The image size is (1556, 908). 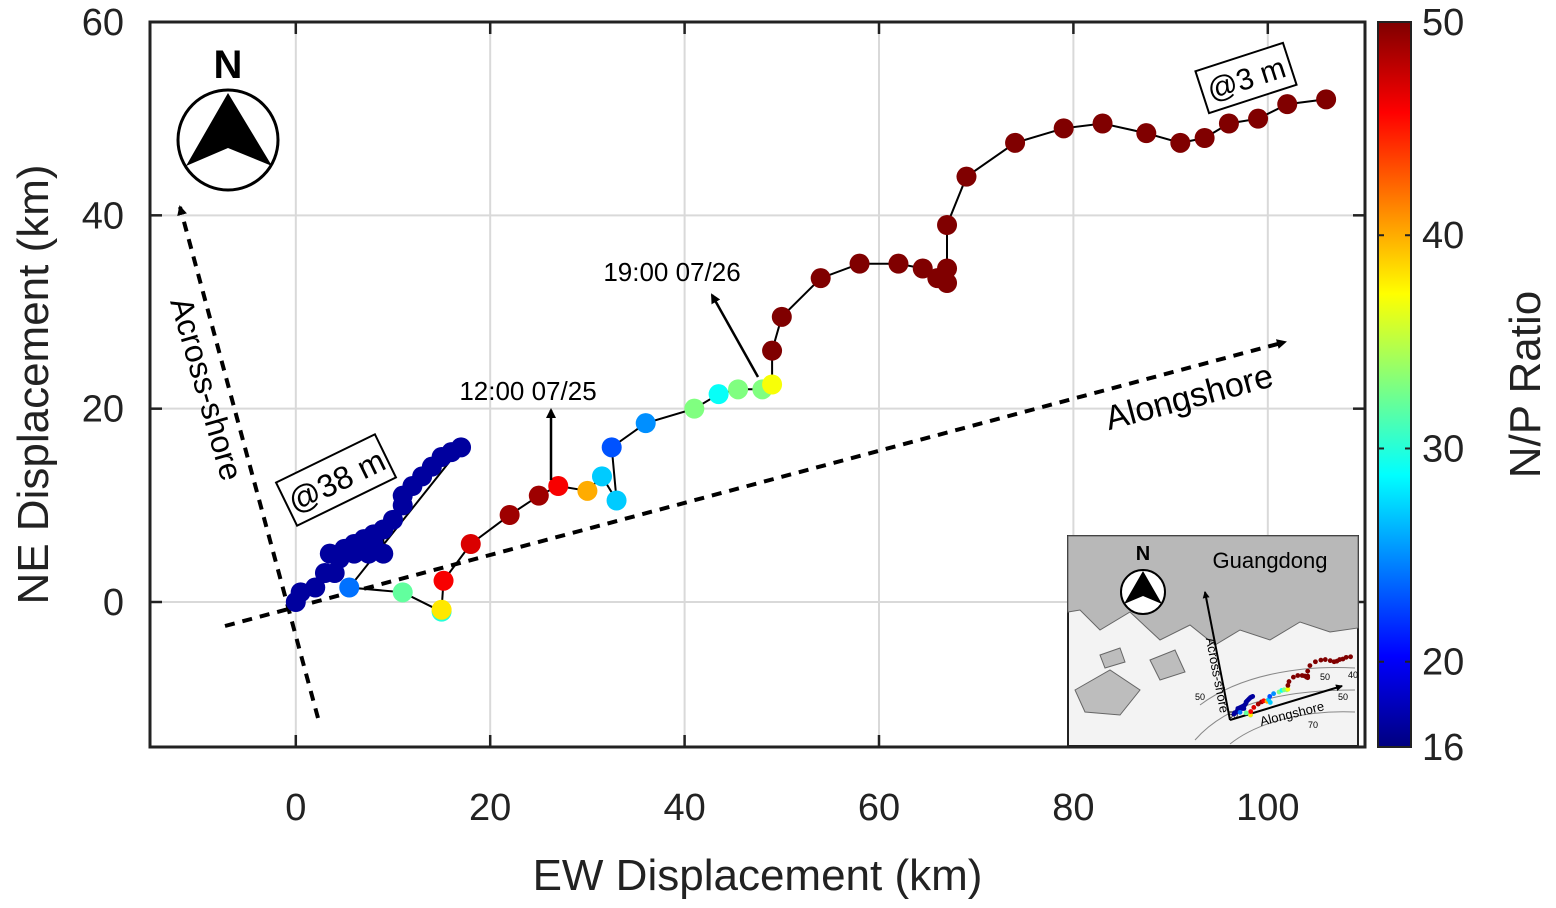 I want to click on y-tick-label: 0, so click(x=113, y=603).